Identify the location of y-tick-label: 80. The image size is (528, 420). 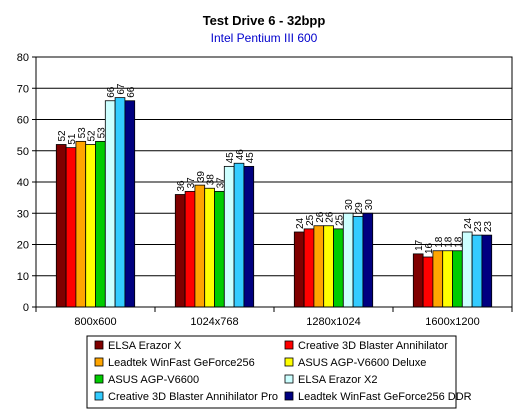
(23, 58).